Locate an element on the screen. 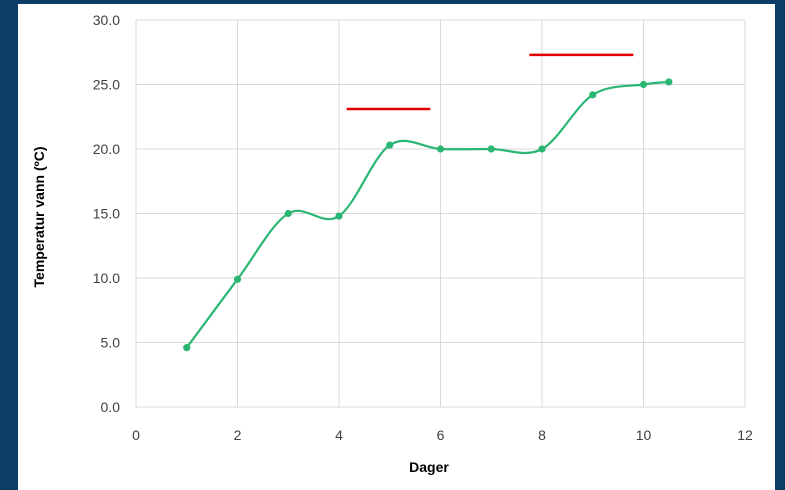 The width and height of the screenshot is (785, 490). x-tick-labels: 0 2 4 6 8 10 12 is located at coordinates (442, 435).